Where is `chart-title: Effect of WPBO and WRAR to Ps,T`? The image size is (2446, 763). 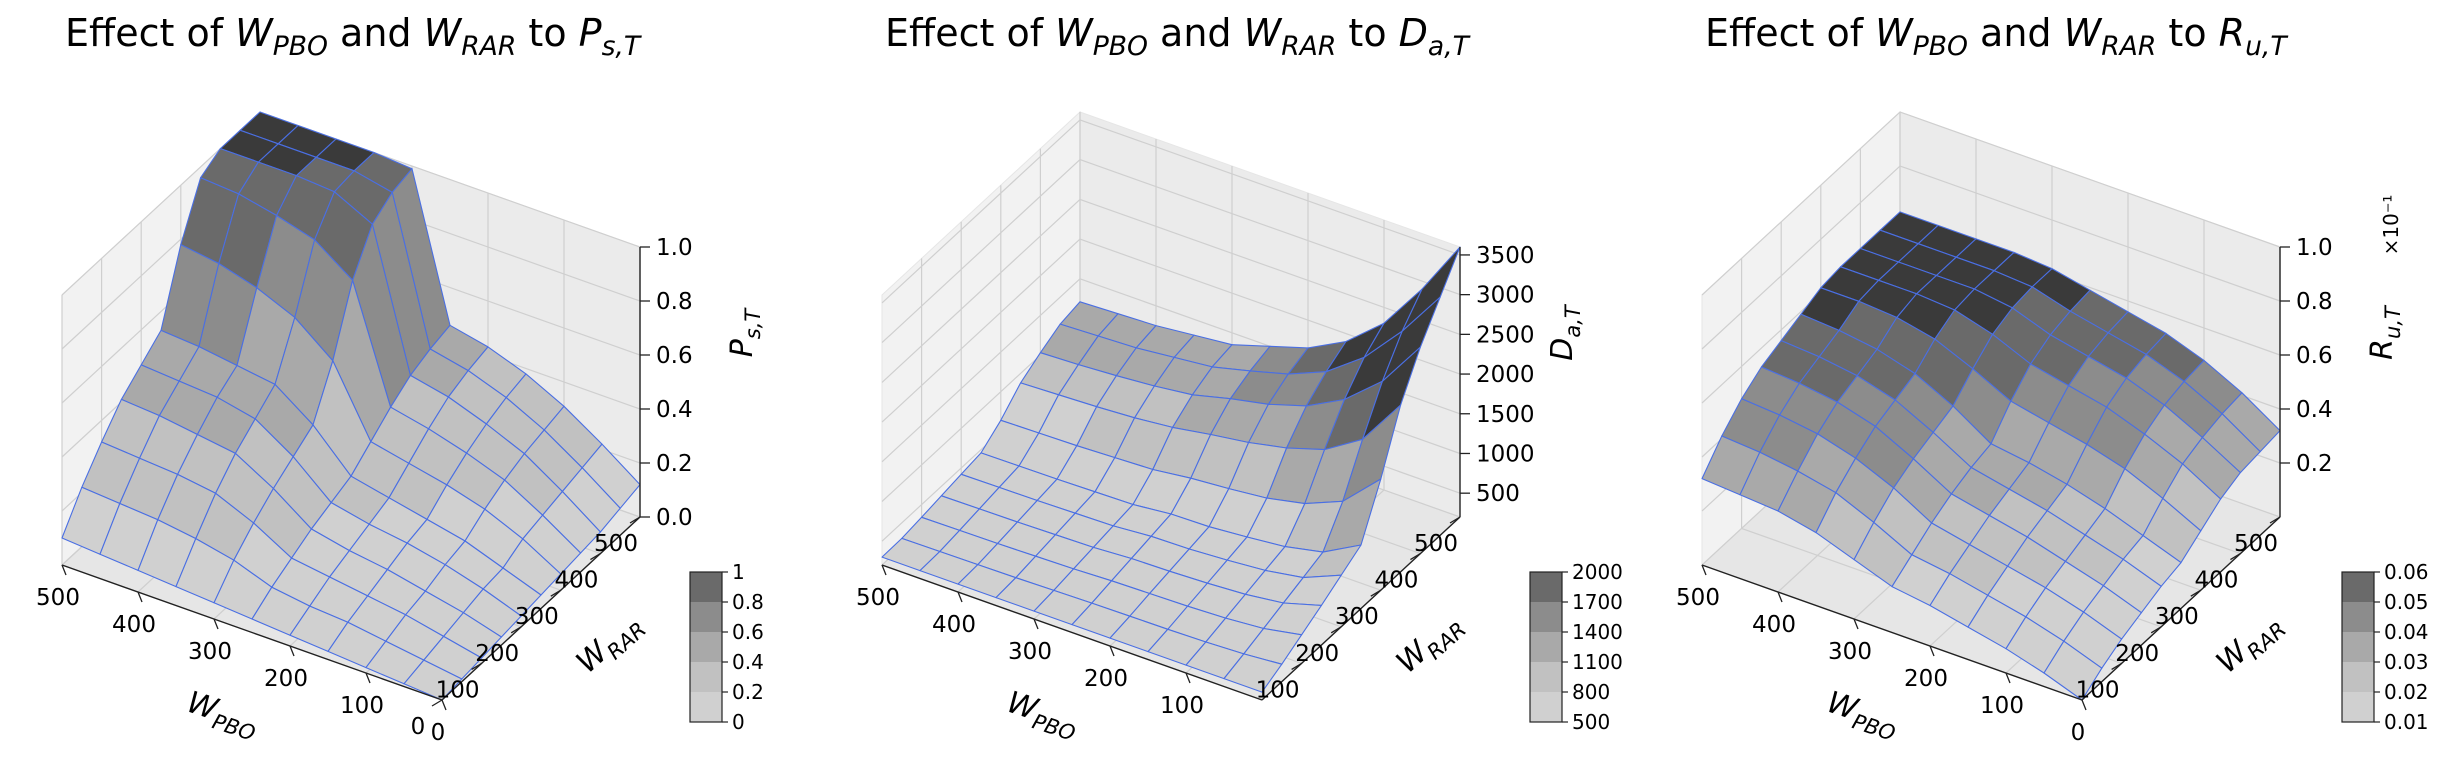
chart-title: Effect of WPBO and WRAR to Ps,T is located at coordinates (353, 36).